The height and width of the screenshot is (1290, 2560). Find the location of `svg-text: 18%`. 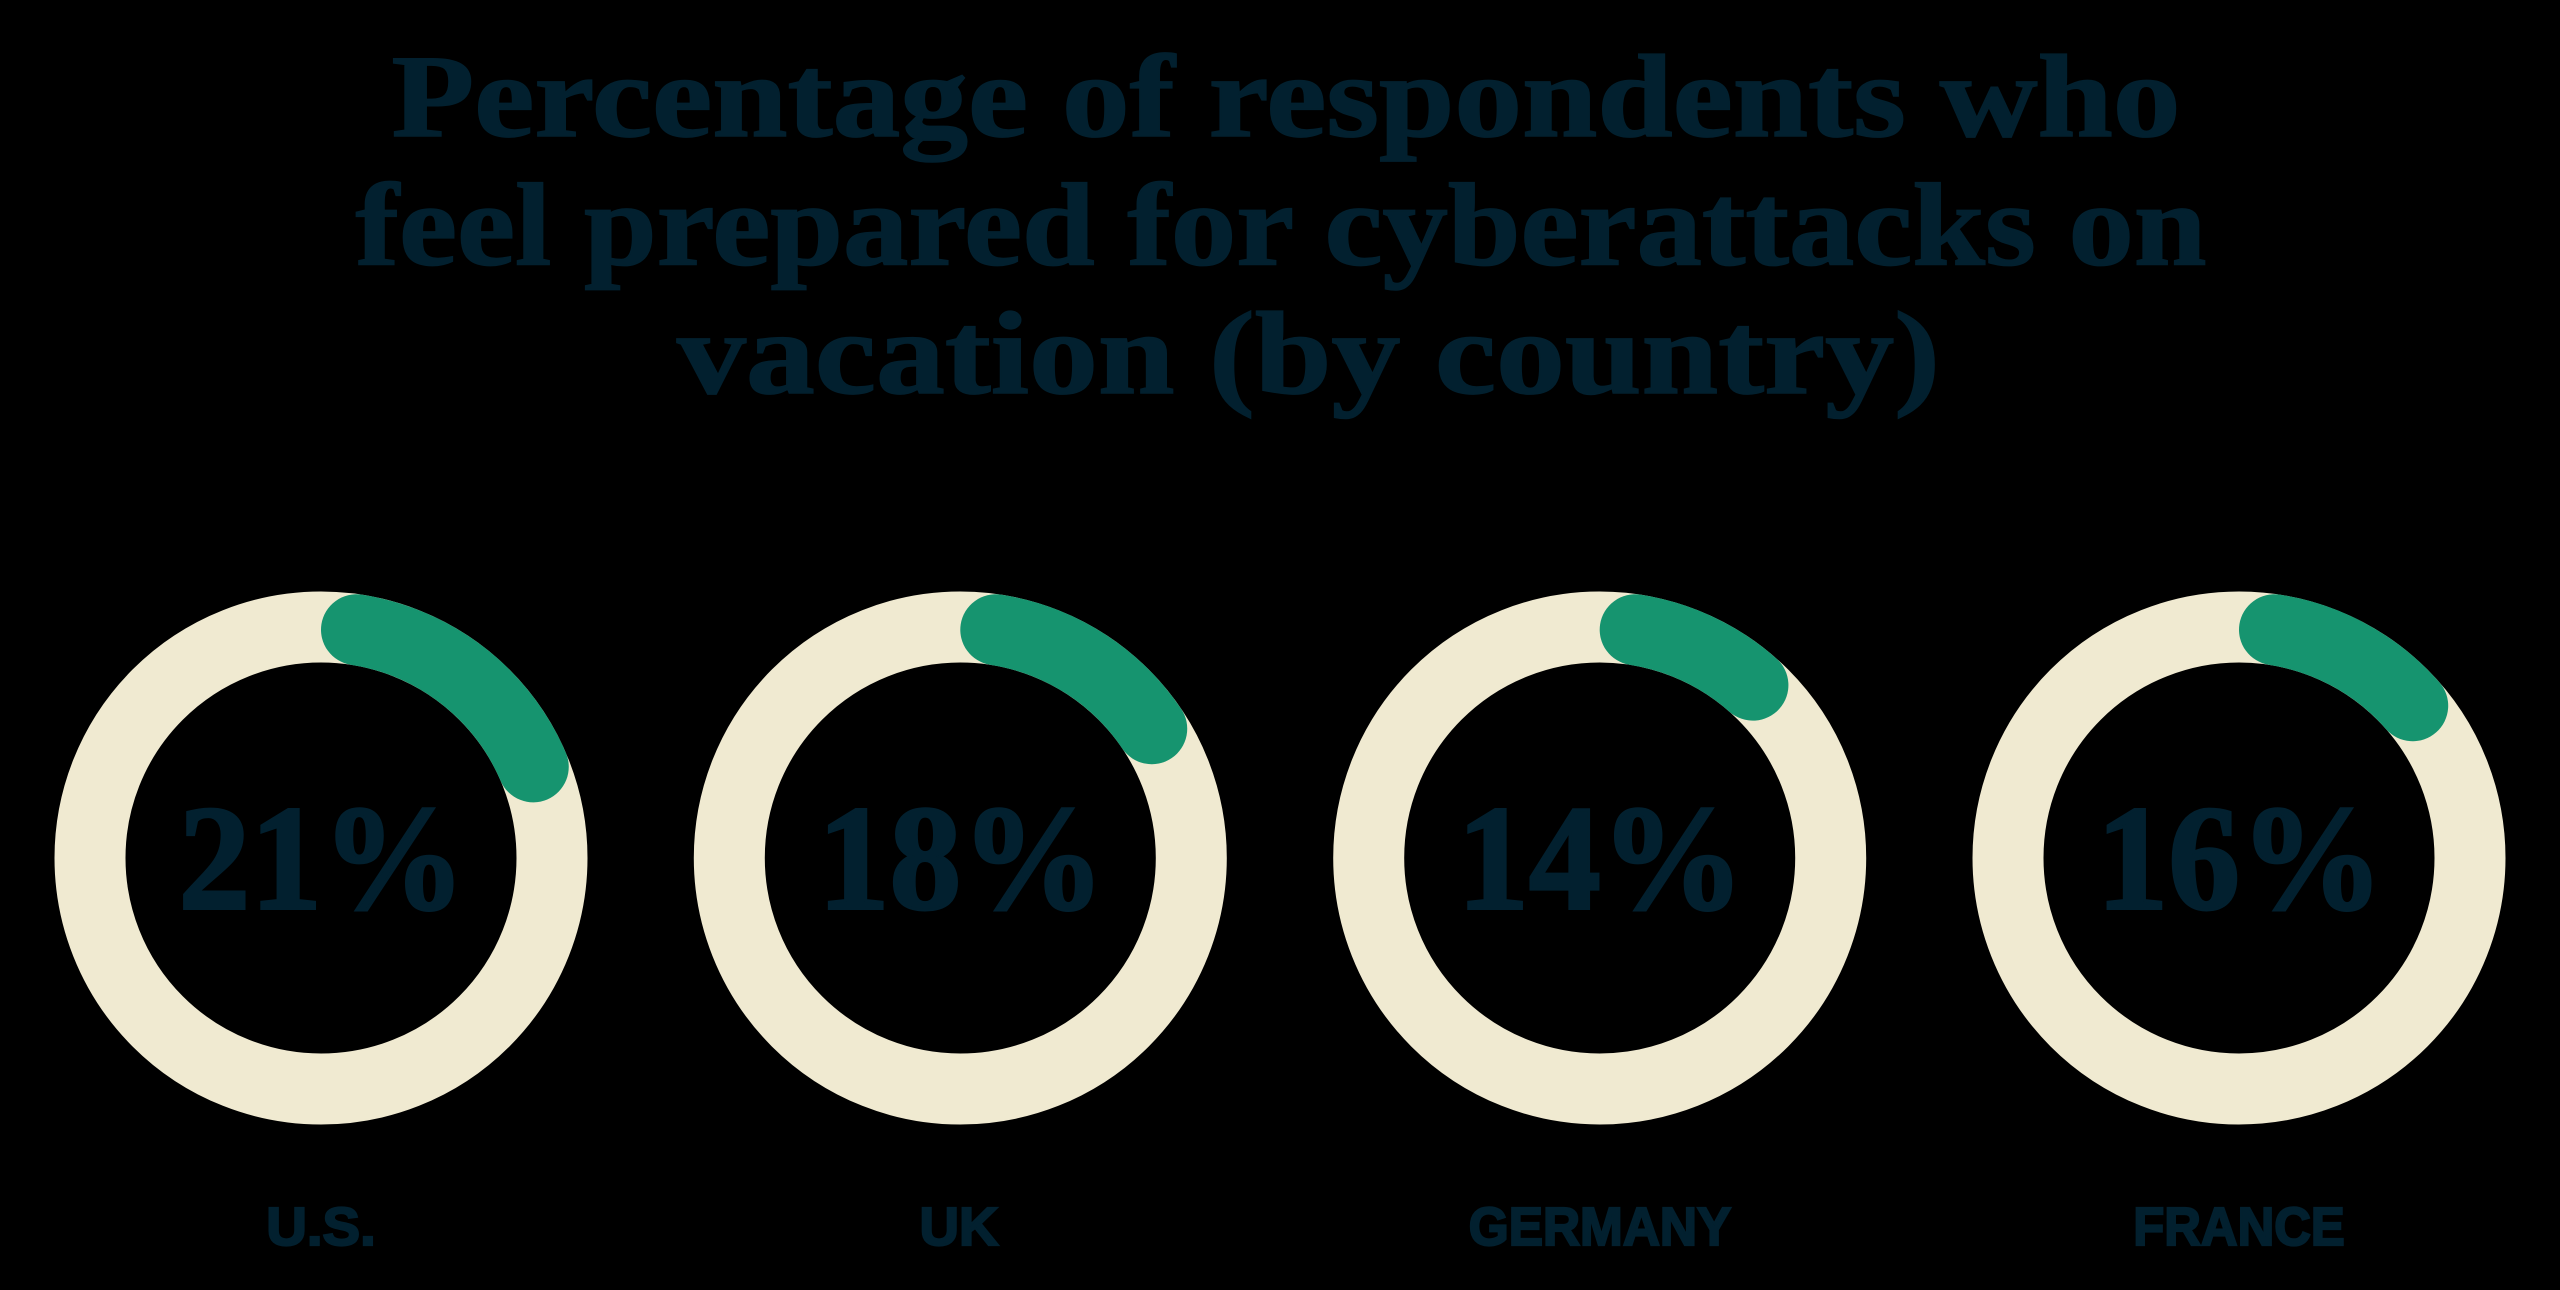

svg-text: 18% is located at coordinates (961, 859).